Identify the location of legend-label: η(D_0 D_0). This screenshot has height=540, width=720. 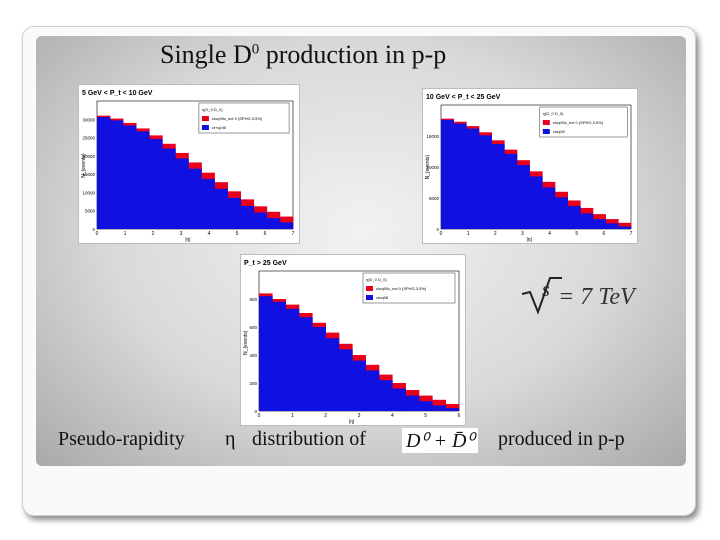
(376, 279).